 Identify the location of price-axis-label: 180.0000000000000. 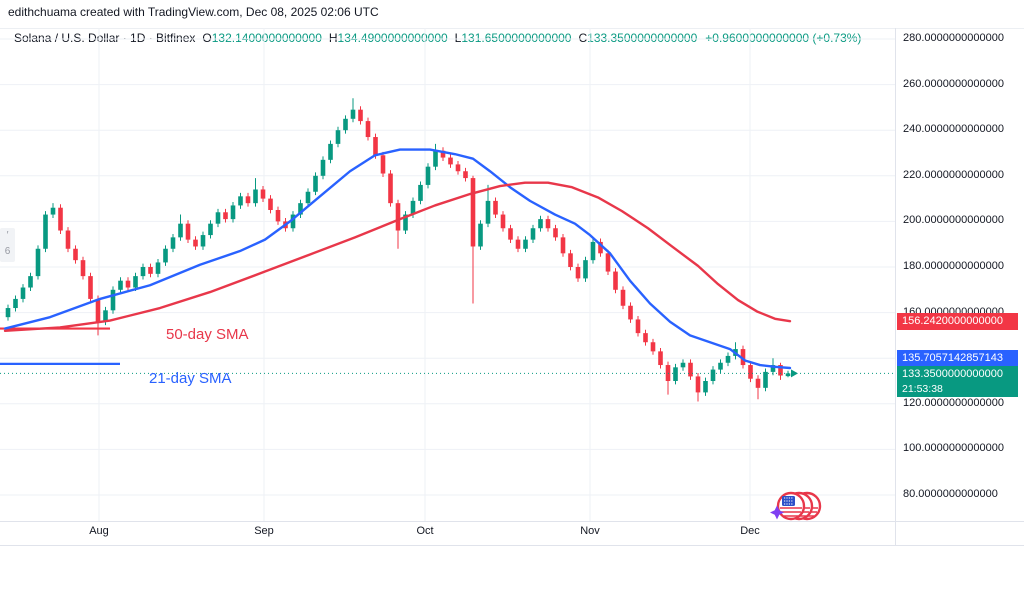
(953, 266).